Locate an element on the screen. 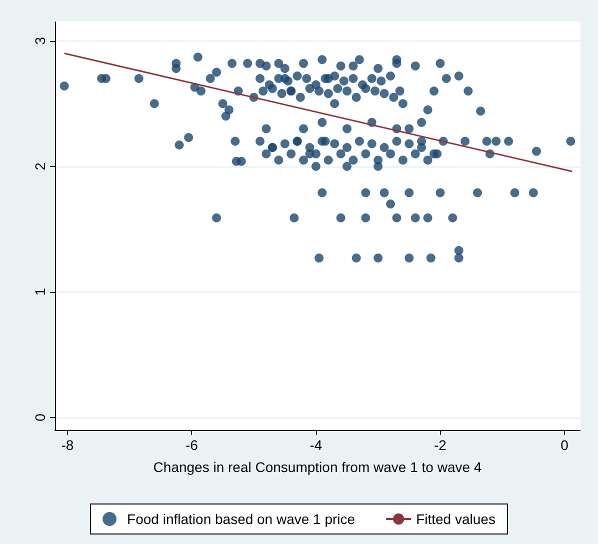  legend-label: Food inflation based on wave 1 price is located at coordinates (241, 519).